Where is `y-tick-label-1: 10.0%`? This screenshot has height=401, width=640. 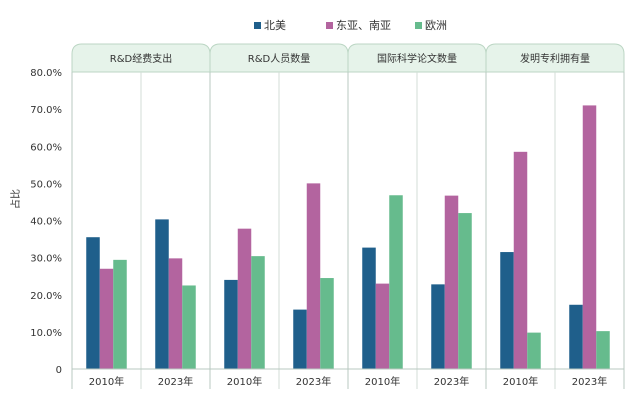 y-tick-label-1: 10.0% is located at coordinates (46, 333).